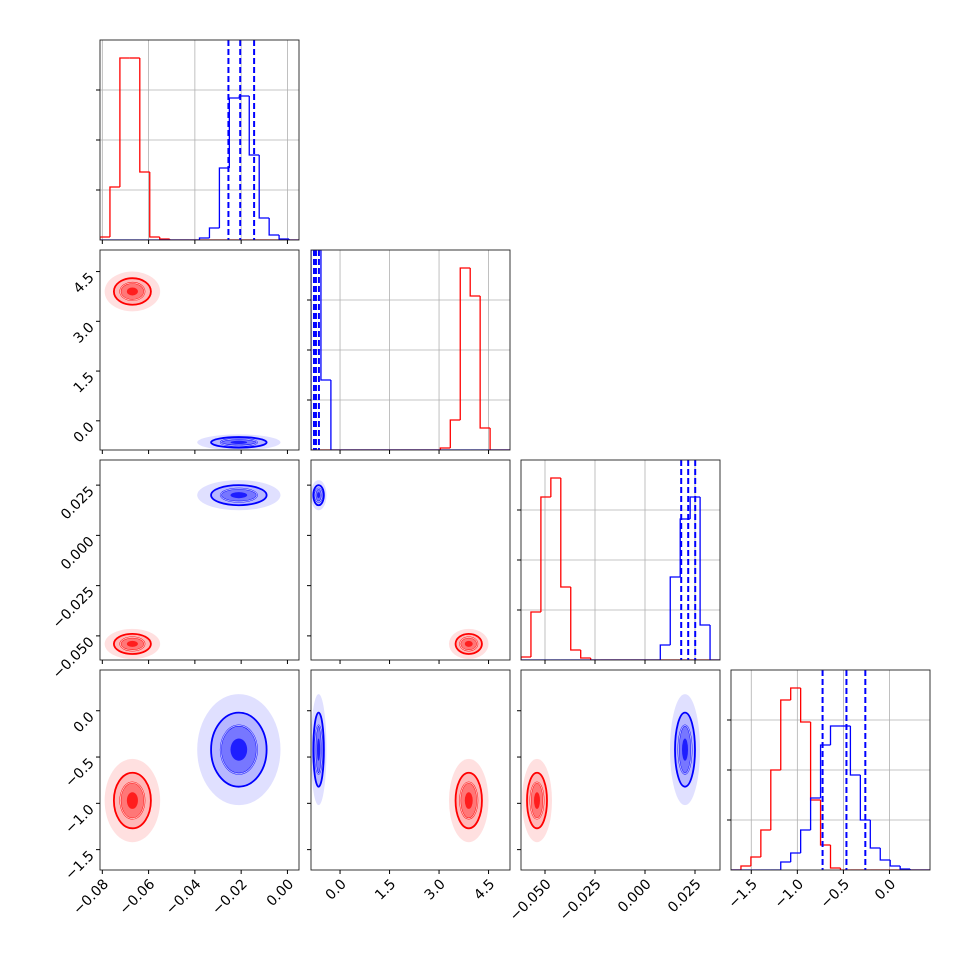 This screenshot has width=970, height=970. What do you see at coordinates (79, 865) in the screenshot?
I see `y-tick-label: −1.5` at bounding box center [79, 865].